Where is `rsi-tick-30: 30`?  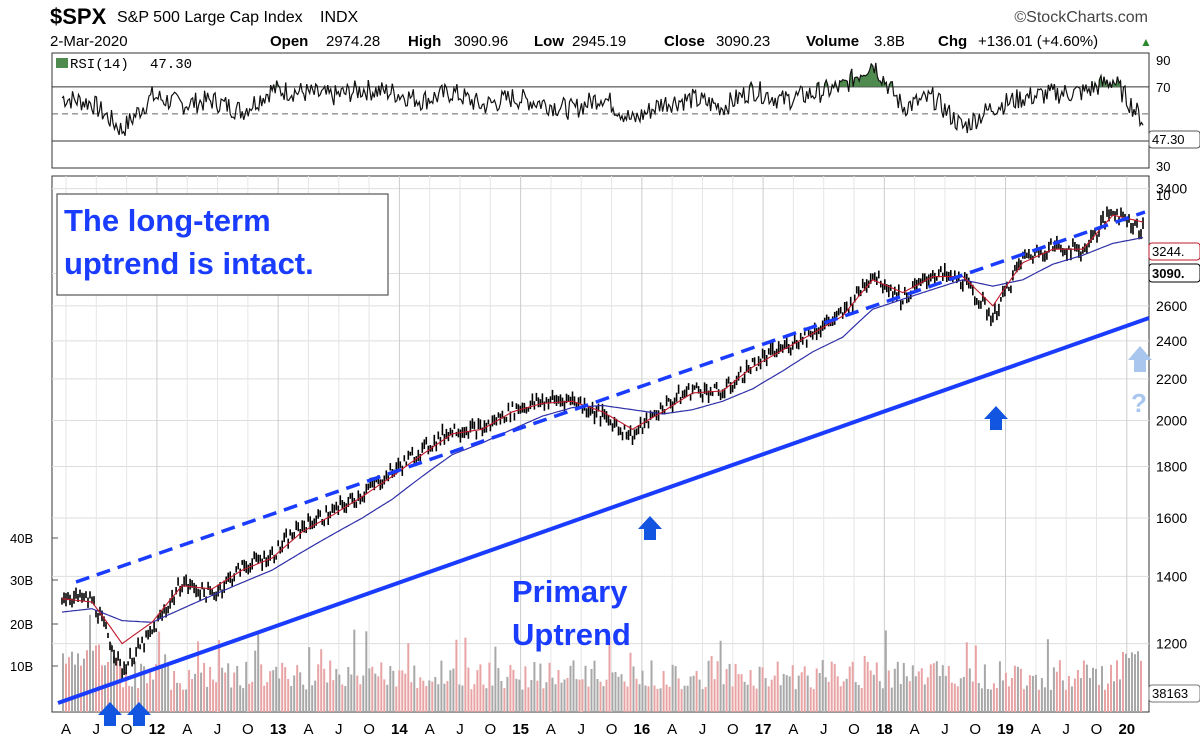
rsi-tick-30: 30 is located at coordinates (1163, 166).